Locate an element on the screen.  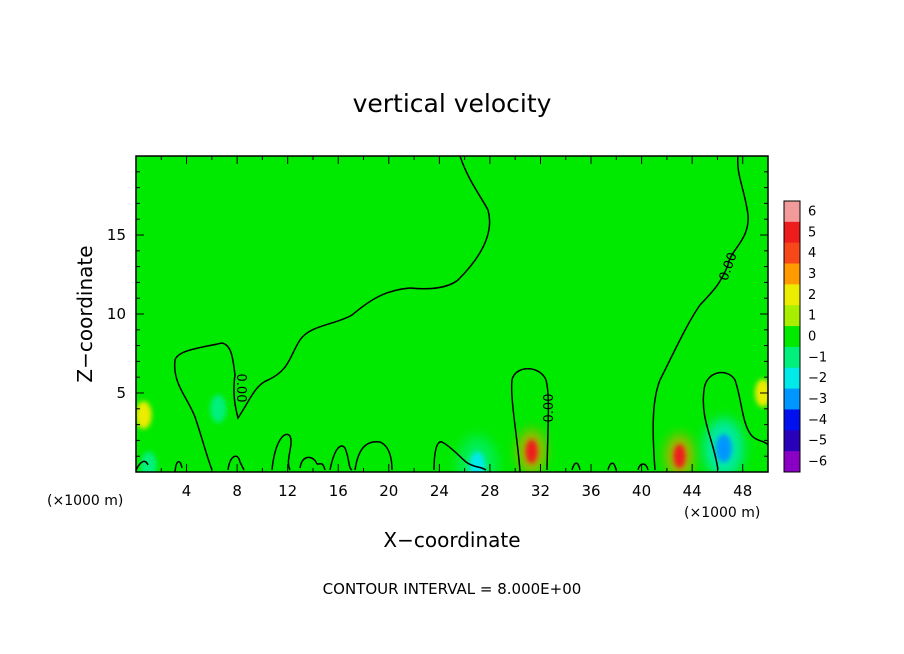
colorbar-frame is located at coordinates (792, 336).